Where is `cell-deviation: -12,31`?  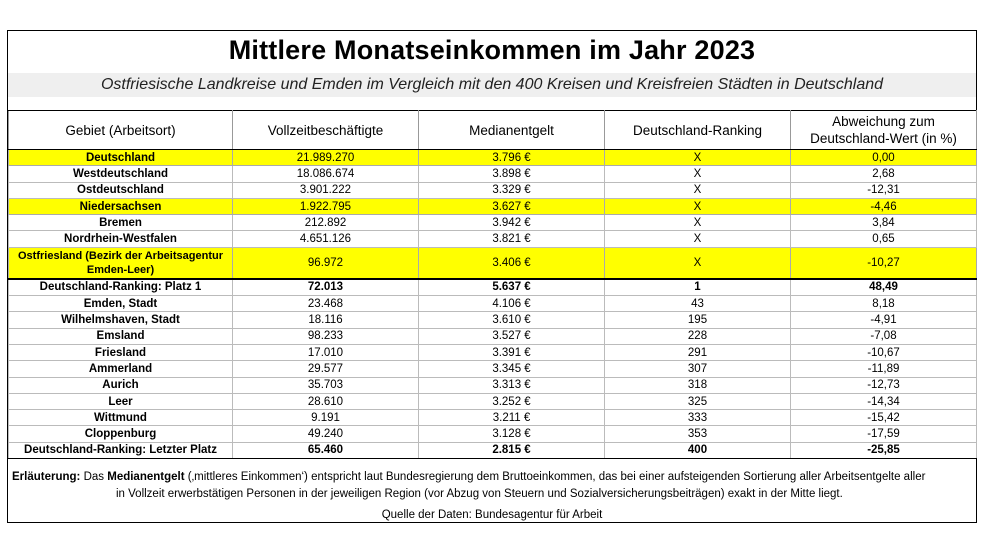 cell-deviation: -12,31 is located at coordinates (883, 190).